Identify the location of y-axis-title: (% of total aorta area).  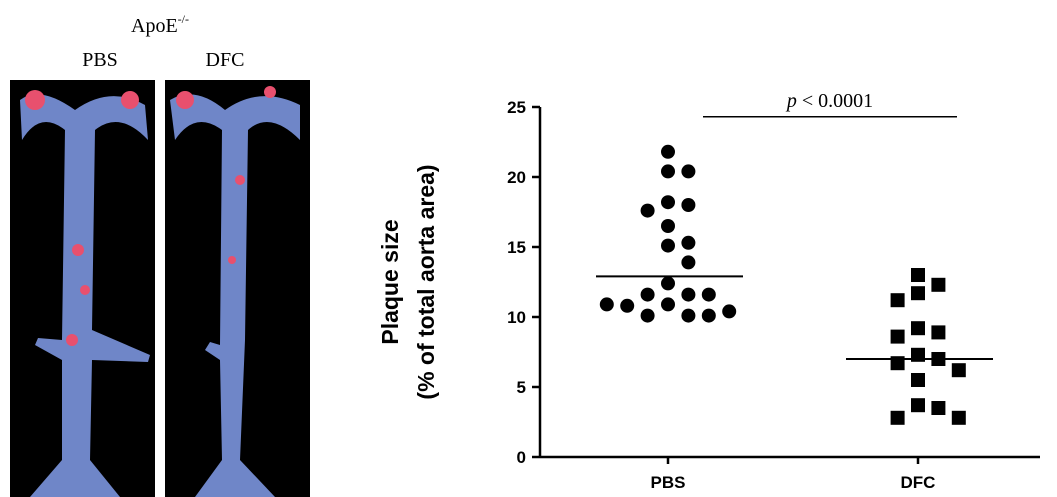
(426, 281).